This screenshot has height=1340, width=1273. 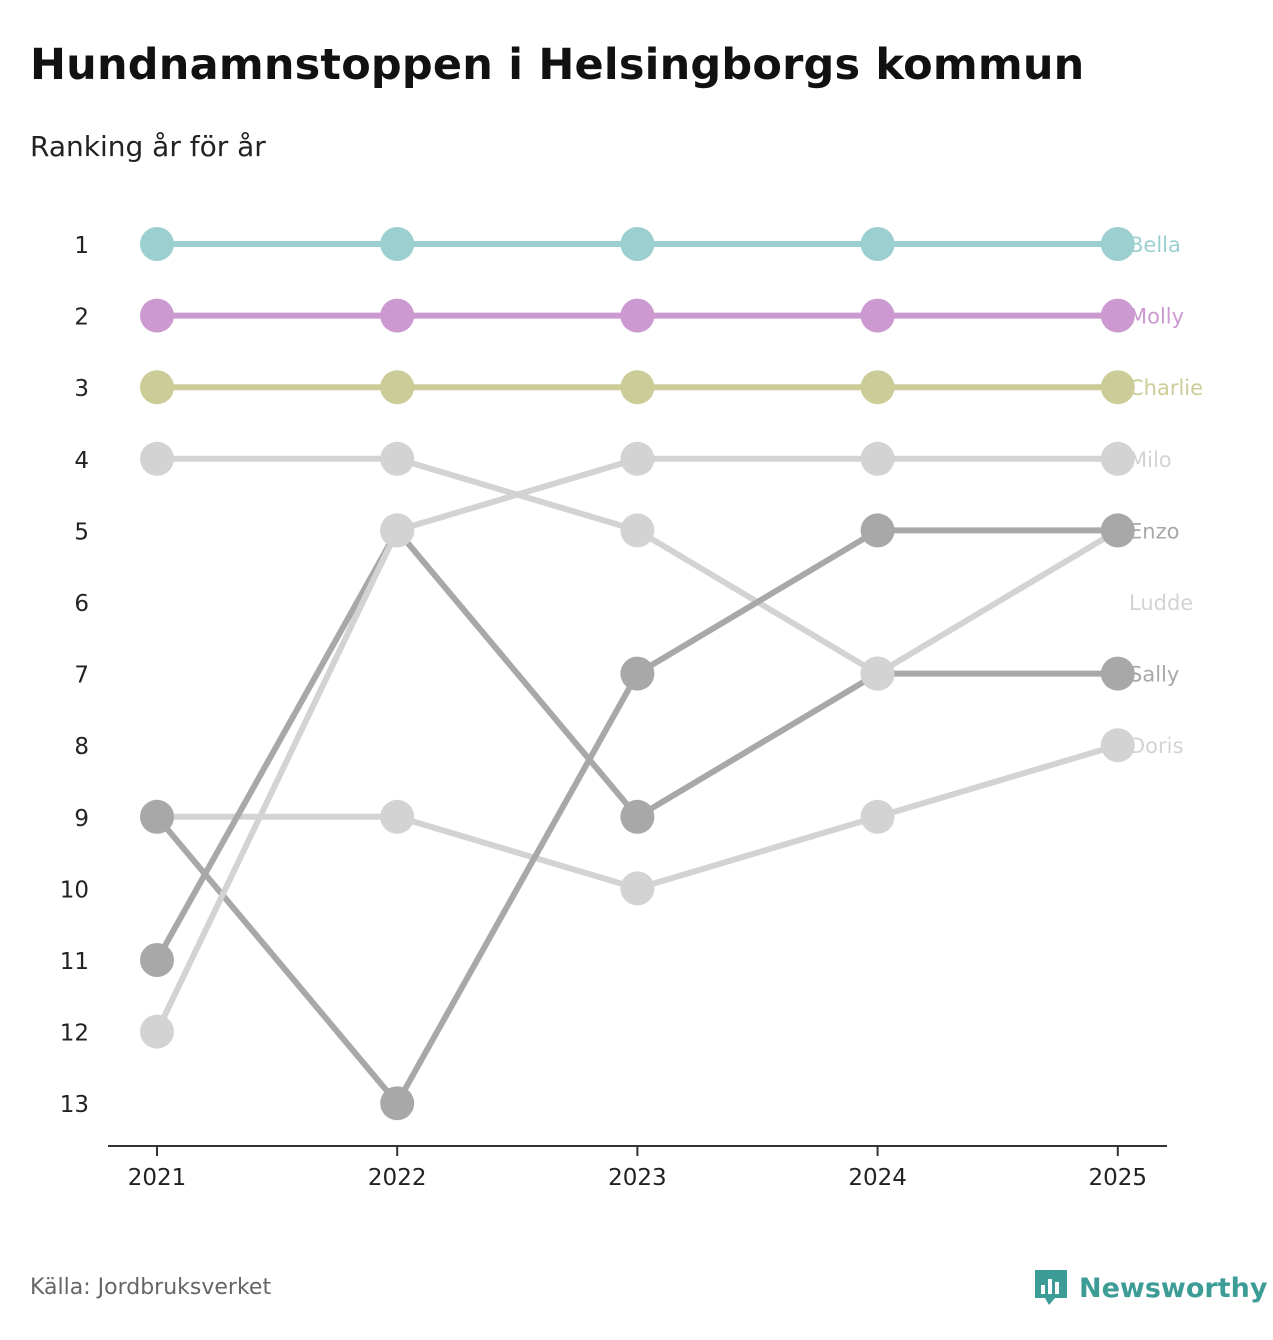 What do you see at coordinates (637, 1178) in the screenshot?
I see `x-tick-label: 2023` at bounding box center [637, 1178].